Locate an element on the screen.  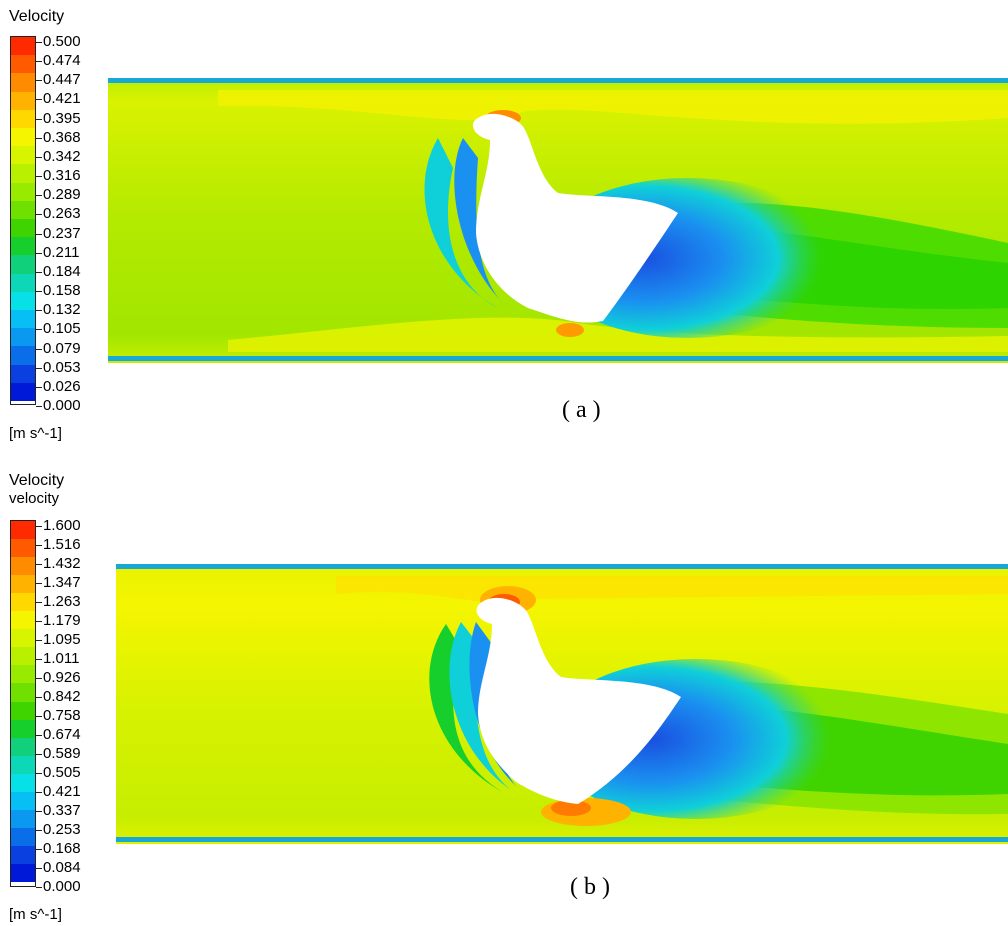
legend-tick-label: 1.432 is located at coordinates (62, 563).